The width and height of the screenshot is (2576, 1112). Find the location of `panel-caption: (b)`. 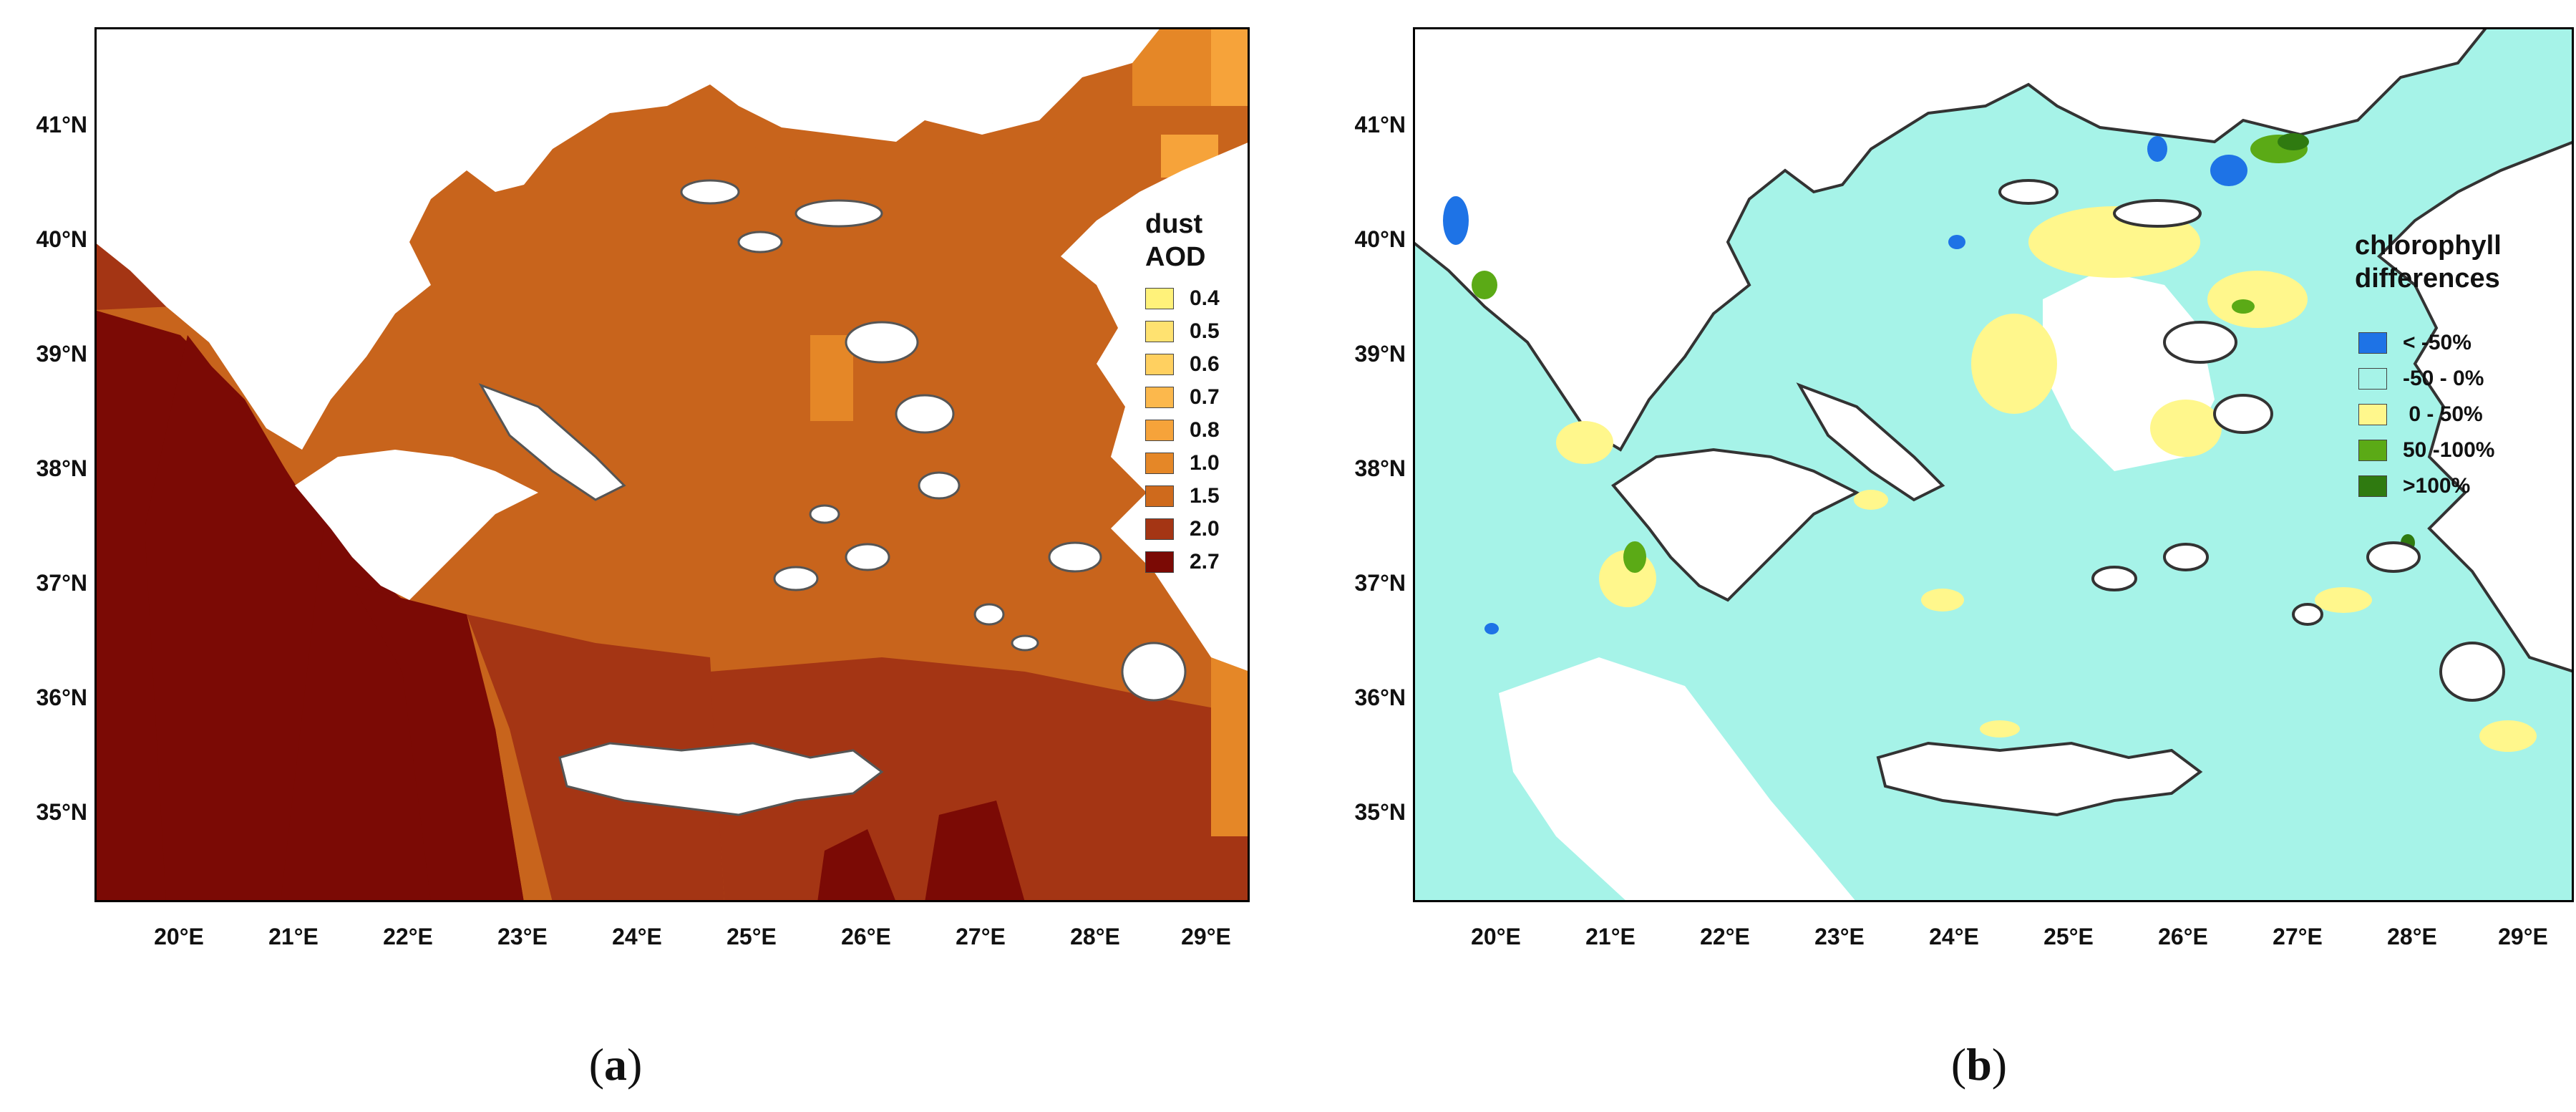

panel-caption: (b) is located at coordinates (1979, 1064).